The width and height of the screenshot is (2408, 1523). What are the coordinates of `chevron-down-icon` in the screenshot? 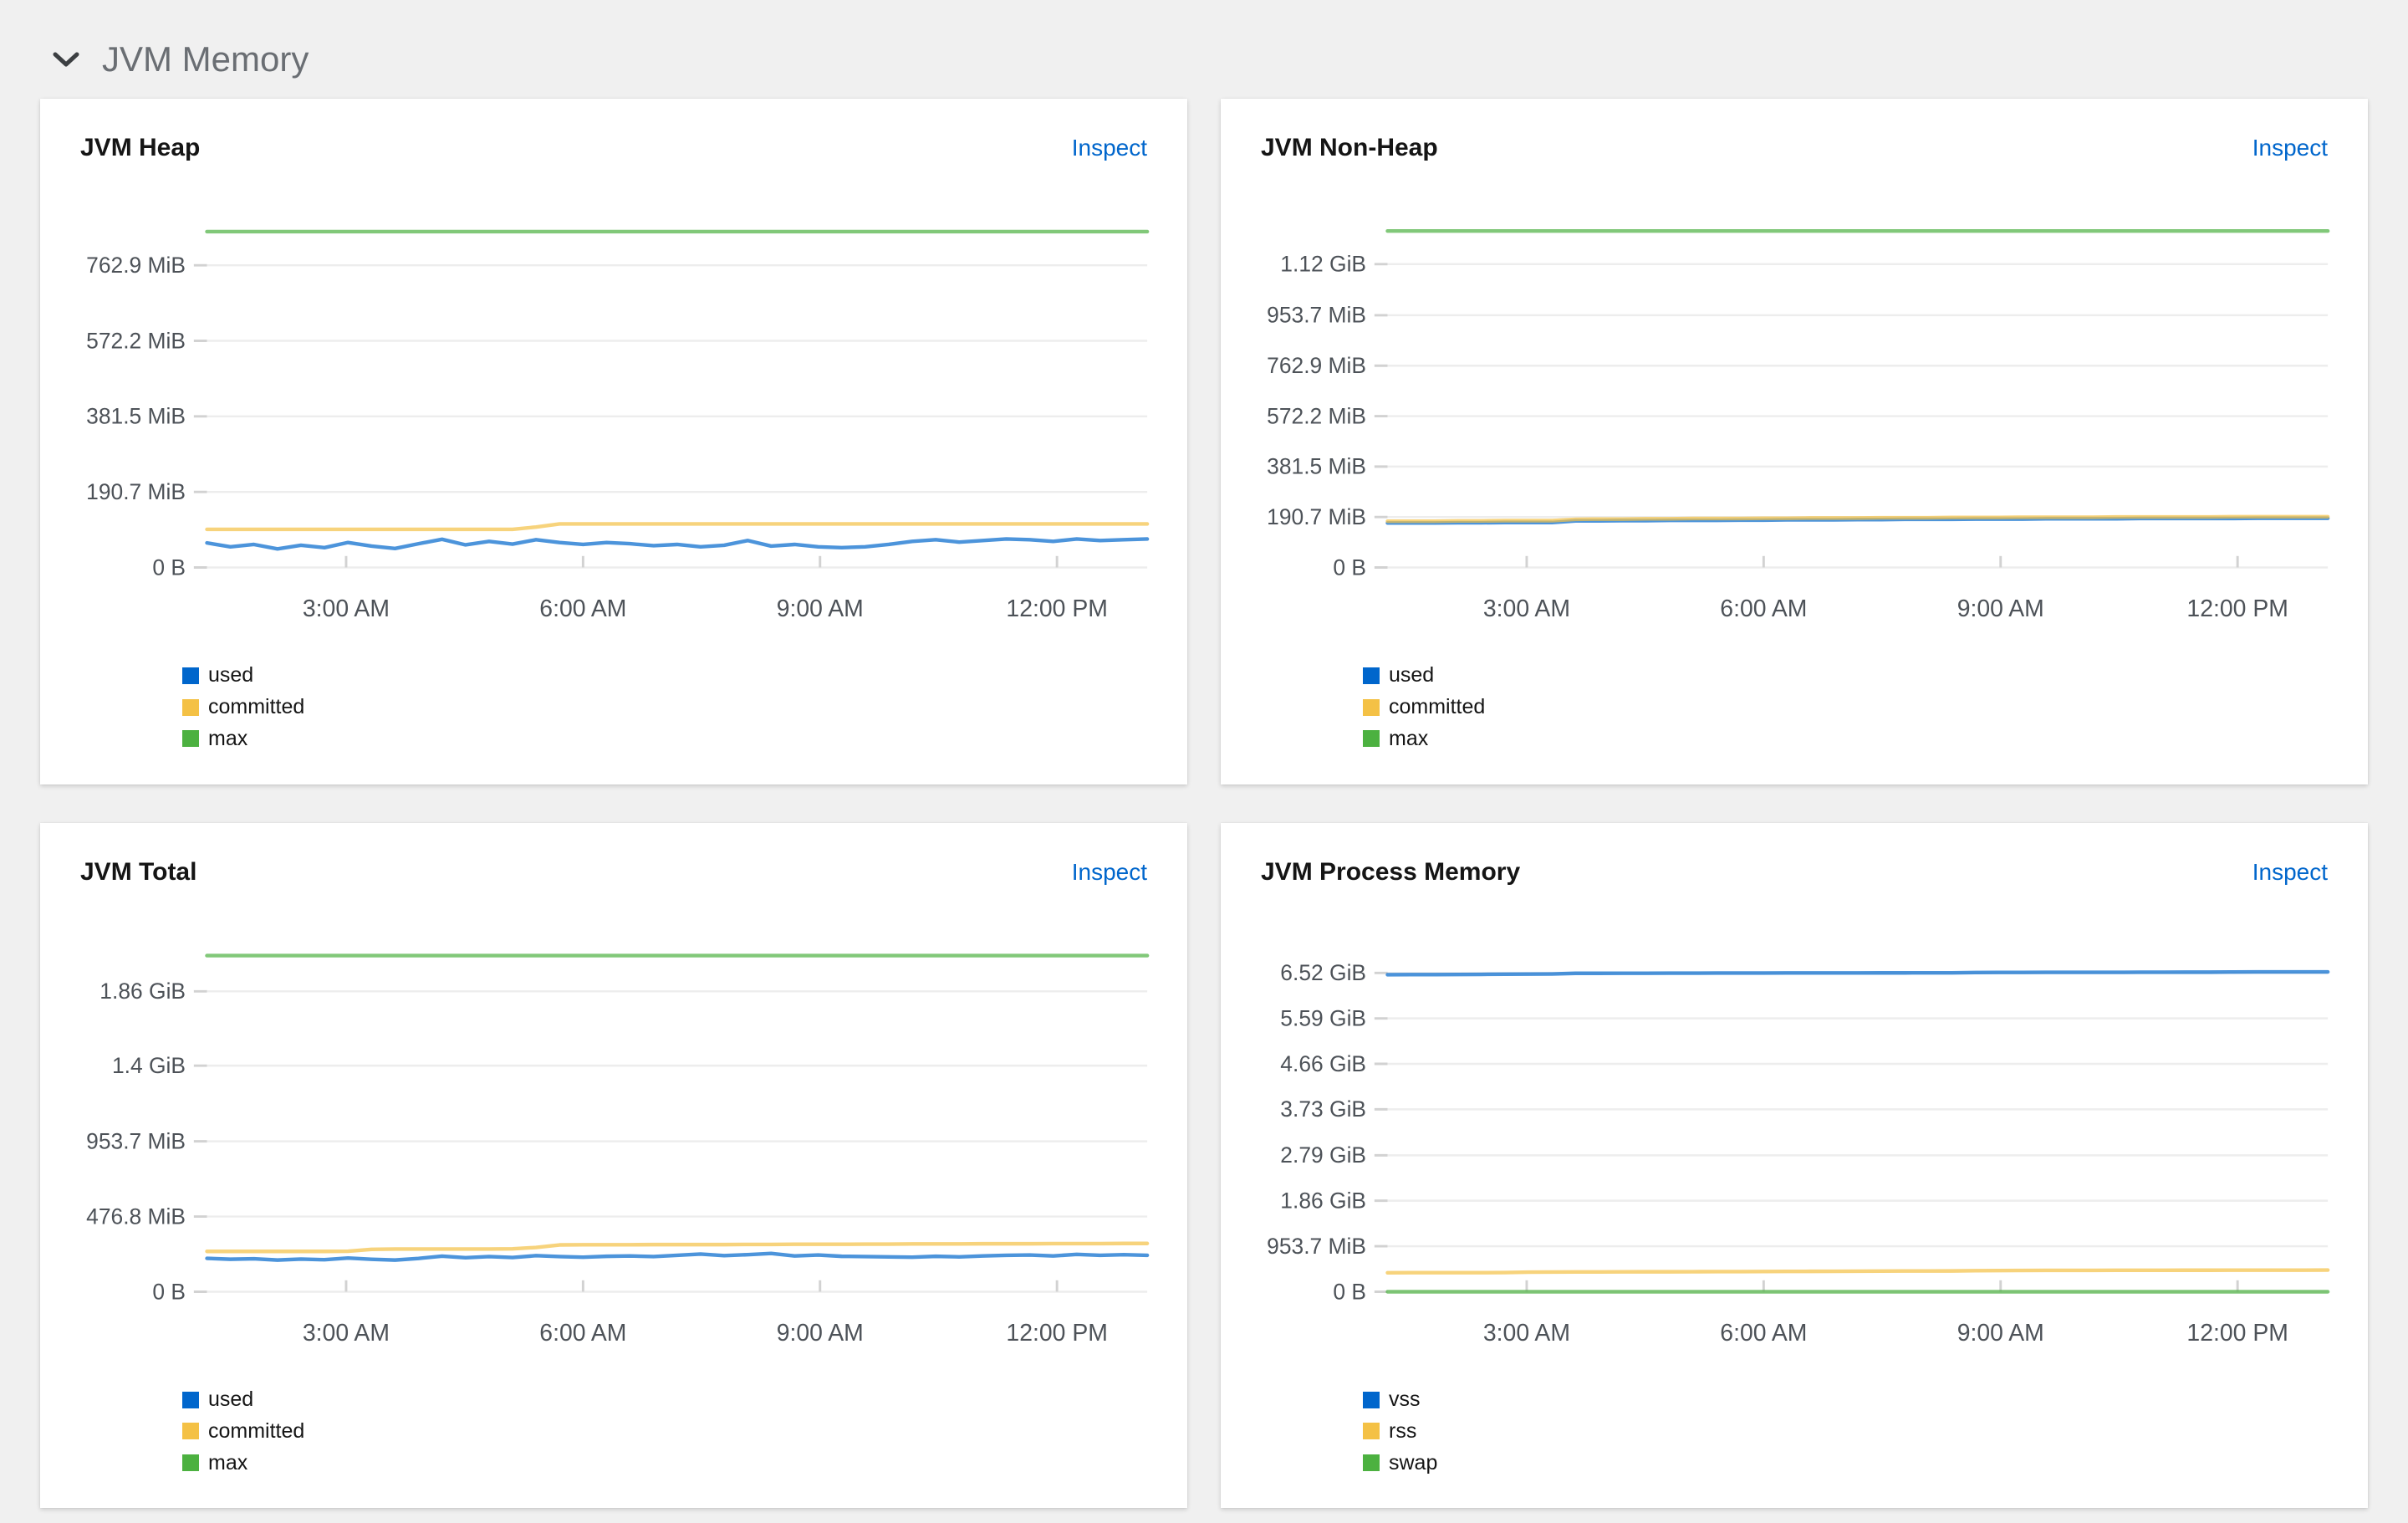 It's located at (66, 59).